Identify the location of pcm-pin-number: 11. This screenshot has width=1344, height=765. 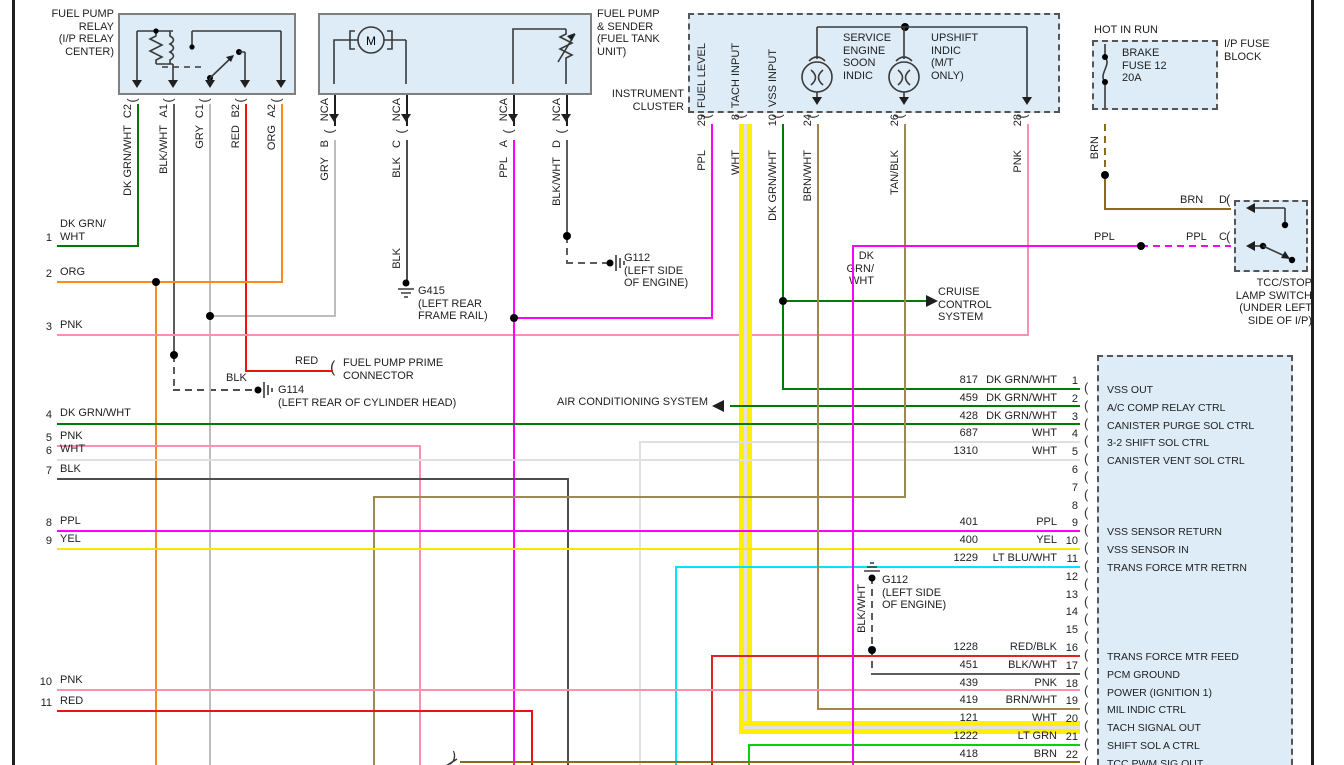
(1072, 559).